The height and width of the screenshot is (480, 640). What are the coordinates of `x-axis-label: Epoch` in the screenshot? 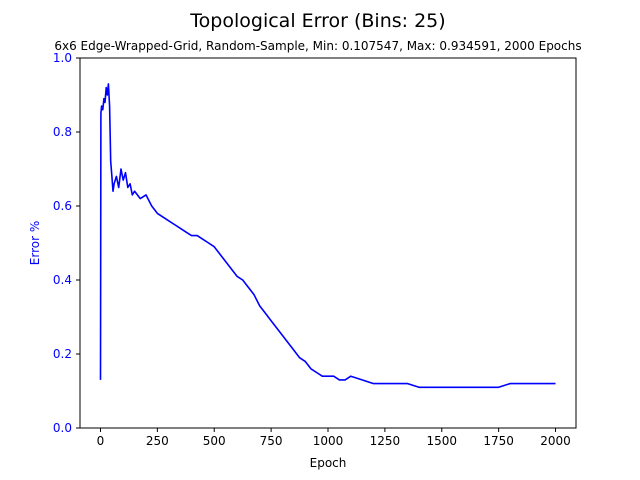 It's located at (328, 463).